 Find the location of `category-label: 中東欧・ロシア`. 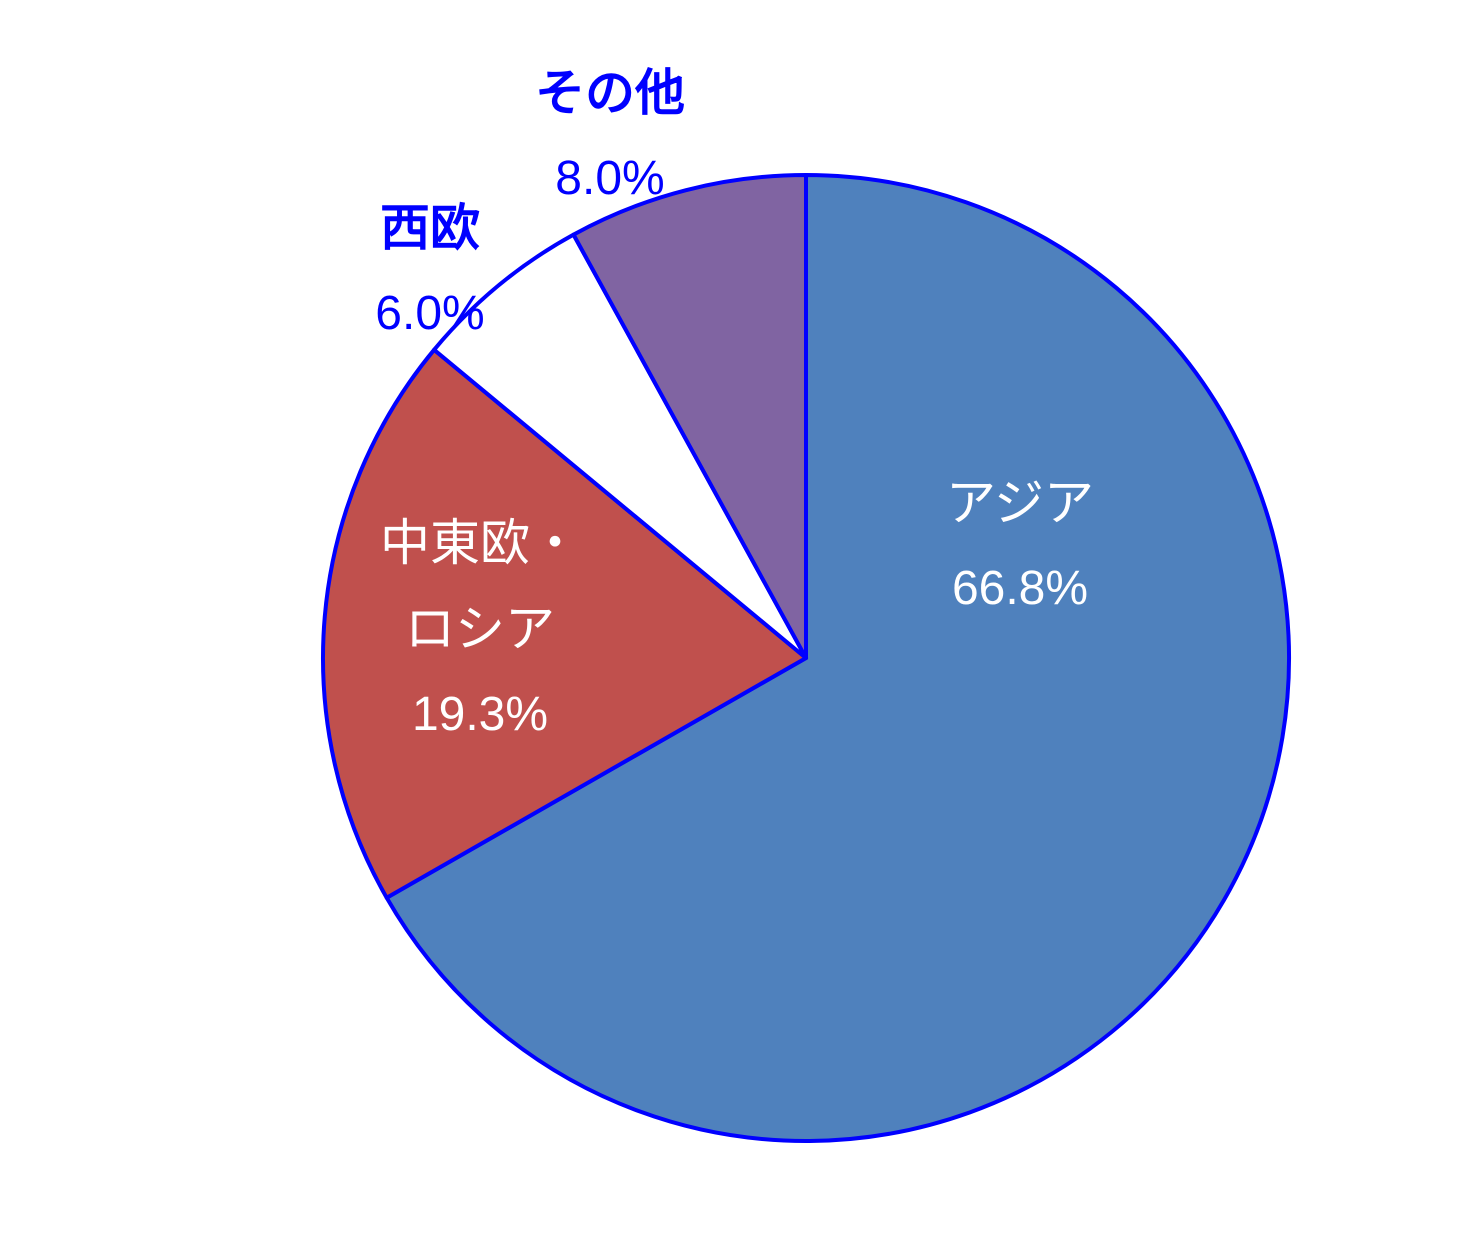

category-label: 中東欧・ロシア is located at coordinates (480, 586).